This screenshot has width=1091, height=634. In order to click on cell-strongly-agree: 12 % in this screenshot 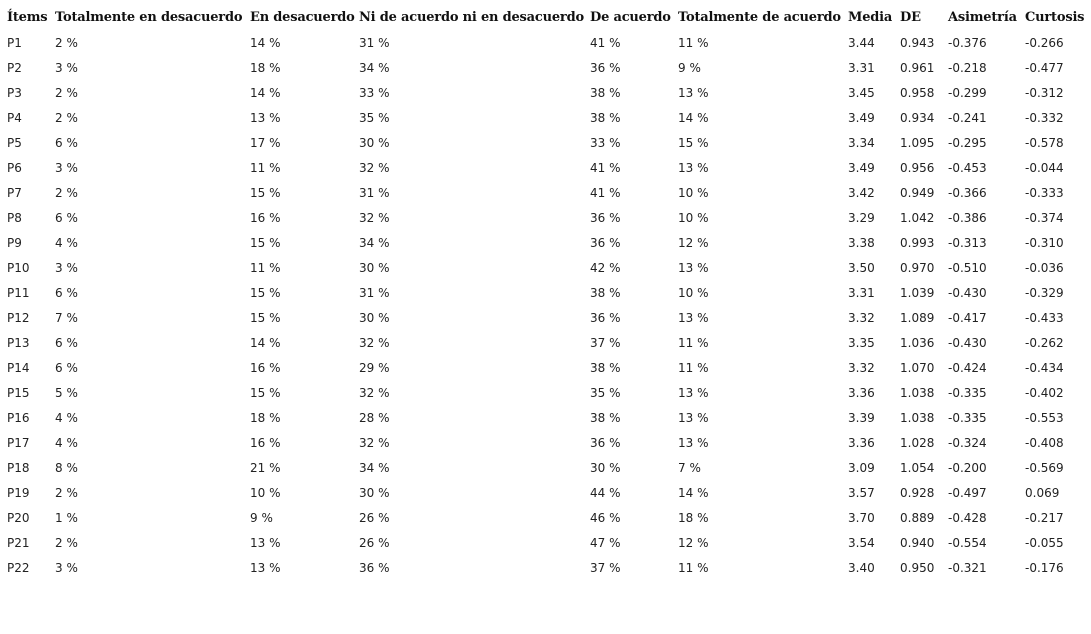, I will do `click(693, 542)`.